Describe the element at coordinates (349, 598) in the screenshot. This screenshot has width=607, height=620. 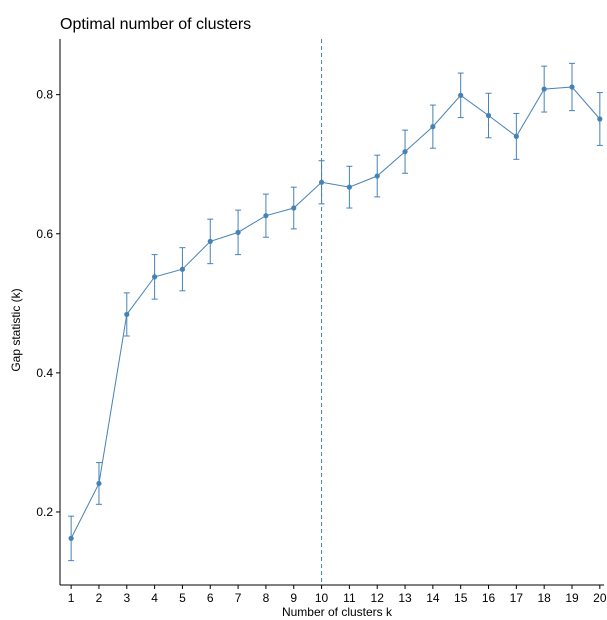
I see `x-tick-label: 11` at that location.